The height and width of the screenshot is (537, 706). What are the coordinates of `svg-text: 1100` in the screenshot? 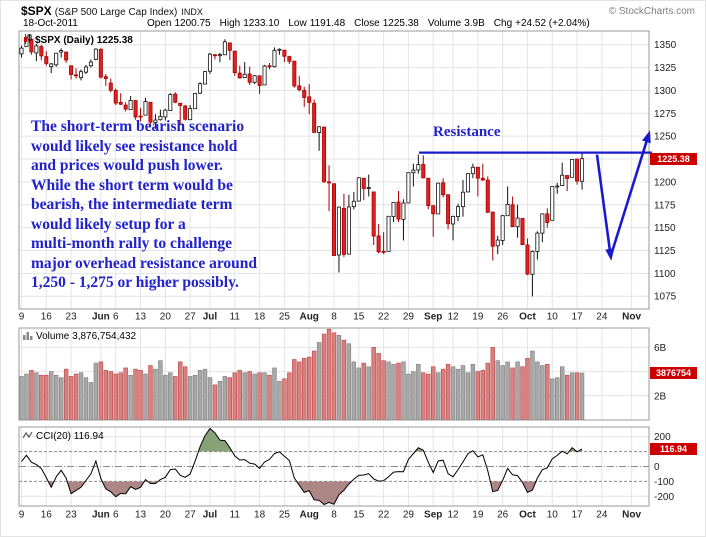 It's located at (665, 274).